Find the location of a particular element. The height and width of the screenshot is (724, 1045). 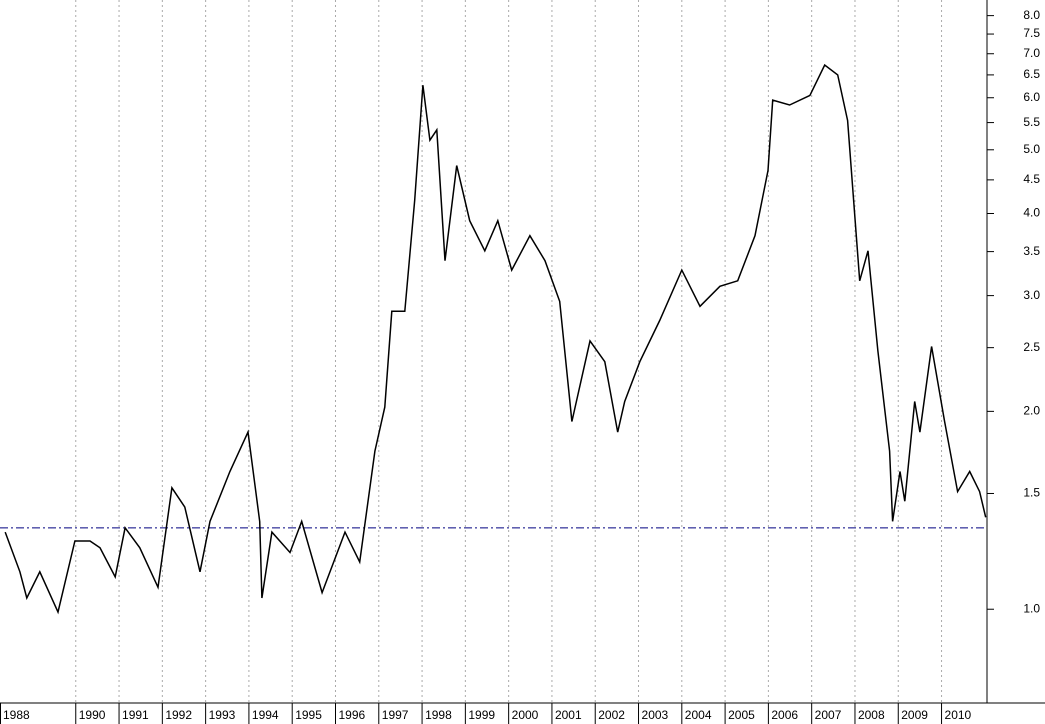

x-tick-label: 2003 is located at coordinates (655, 715).